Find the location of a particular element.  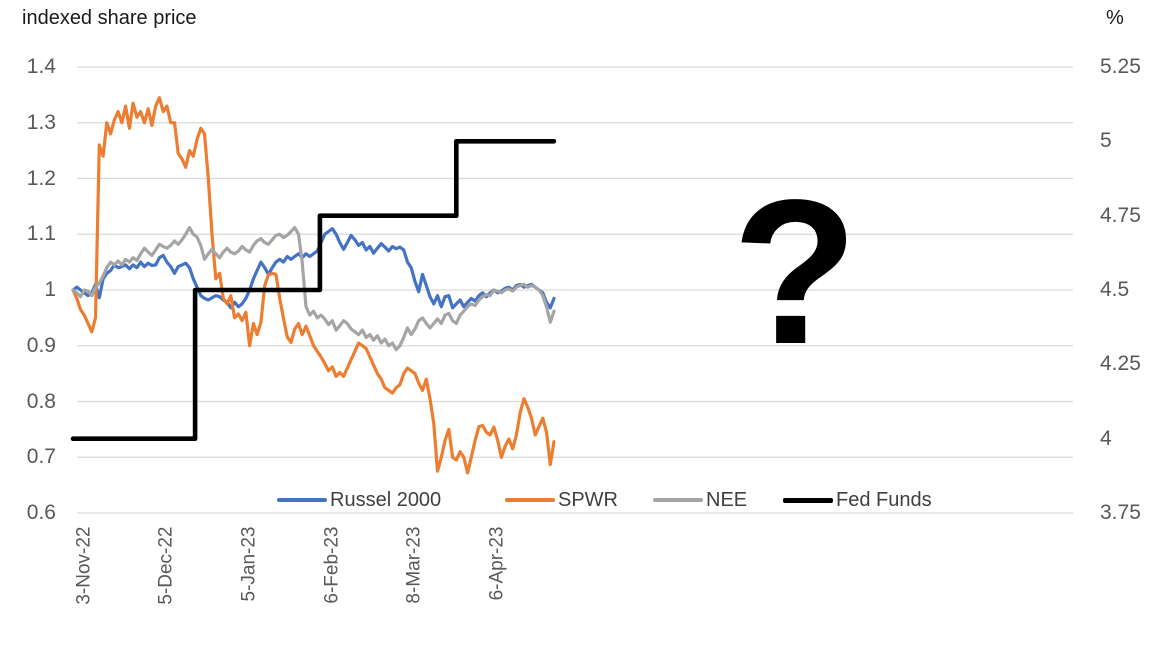

x-axis-tick-label: 5-Dec-22 is located at coordinates (166, 565).